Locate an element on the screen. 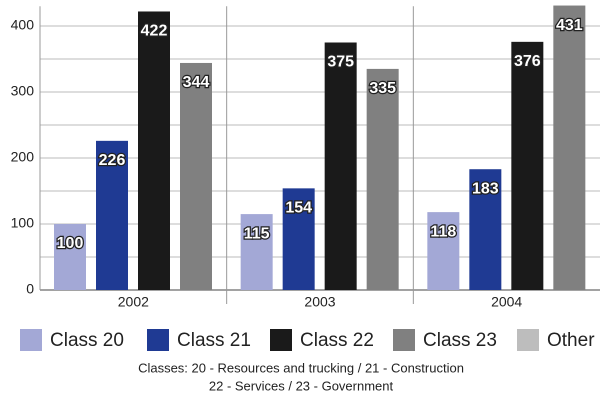  legend-label: Class 20 is located at coordinates (87, 340).